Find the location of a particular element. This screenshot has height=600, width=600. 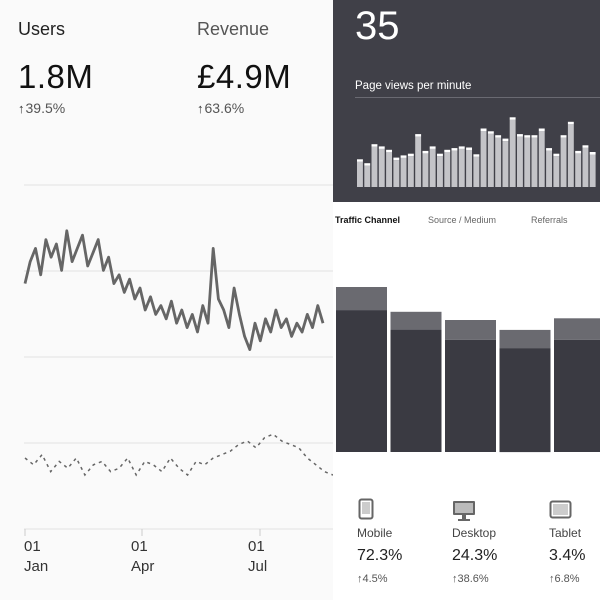

device-change: ↑6.8% is located at coordinates (564, 579).